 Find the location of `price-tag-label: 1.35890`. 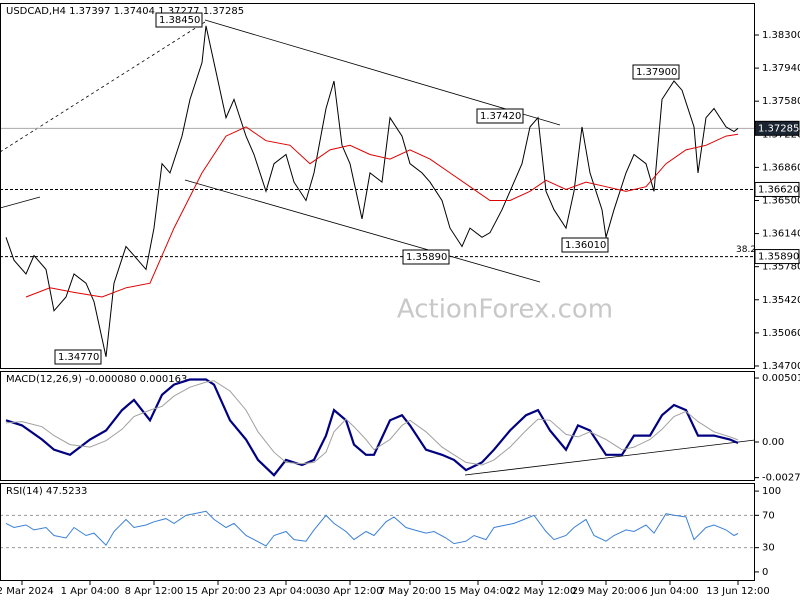

price-tag-label: 1.35890 is located at coordinates (778, 257).